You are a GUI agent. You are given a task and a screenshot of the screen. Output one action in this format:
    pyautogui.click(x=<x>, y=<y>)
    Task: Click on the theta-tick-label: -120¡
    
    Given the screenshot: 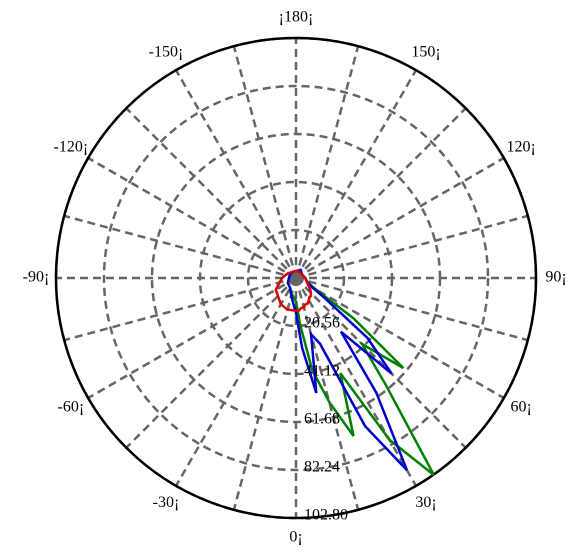 What is the action you would take?
    pyautogui.click(x=71, y=147)
    